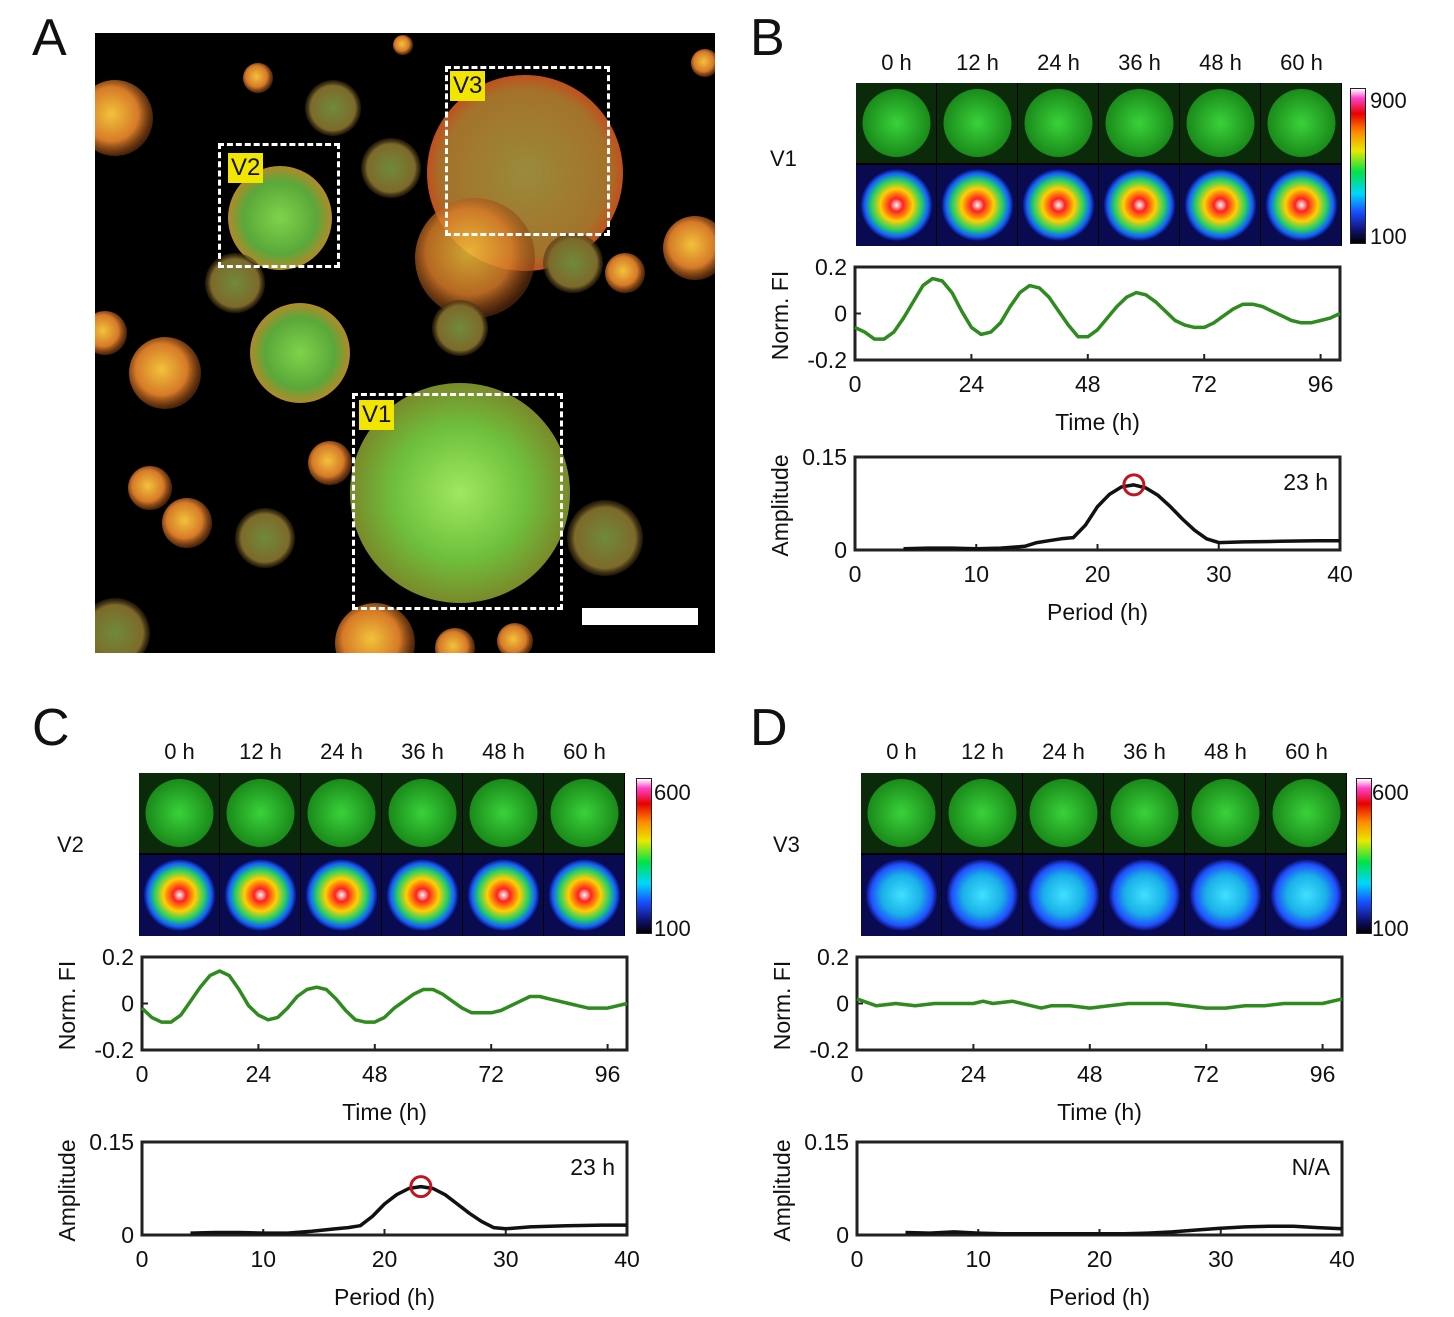 Image resolution: width=1454 pixels, height=1317 pixels. I want to click on period-annotation: 23 h, so click(1305, 482).